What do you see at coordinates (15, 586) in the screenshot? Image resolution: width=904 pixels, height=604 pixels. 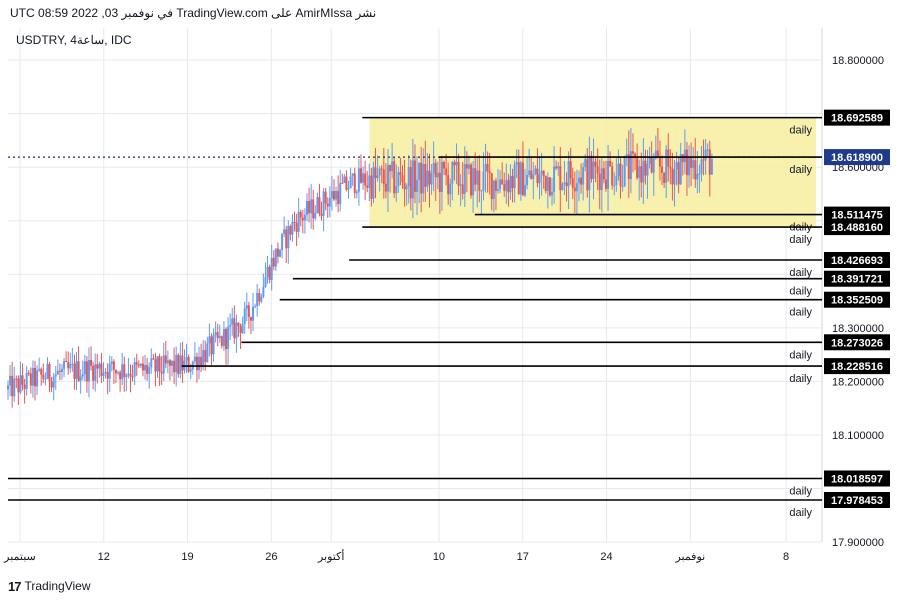 I see `tradingview-logo-icon: 17` at bounding box center [15, 586].